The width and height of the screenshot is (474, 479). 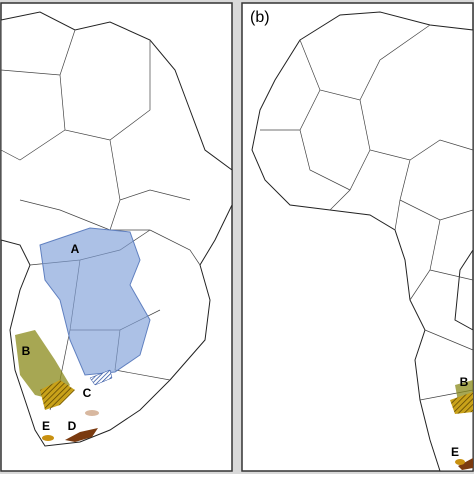 What do you see at coordinates (72, 426) in the screenshot?
I see `region-label: D` at bounding box center [72, 426].